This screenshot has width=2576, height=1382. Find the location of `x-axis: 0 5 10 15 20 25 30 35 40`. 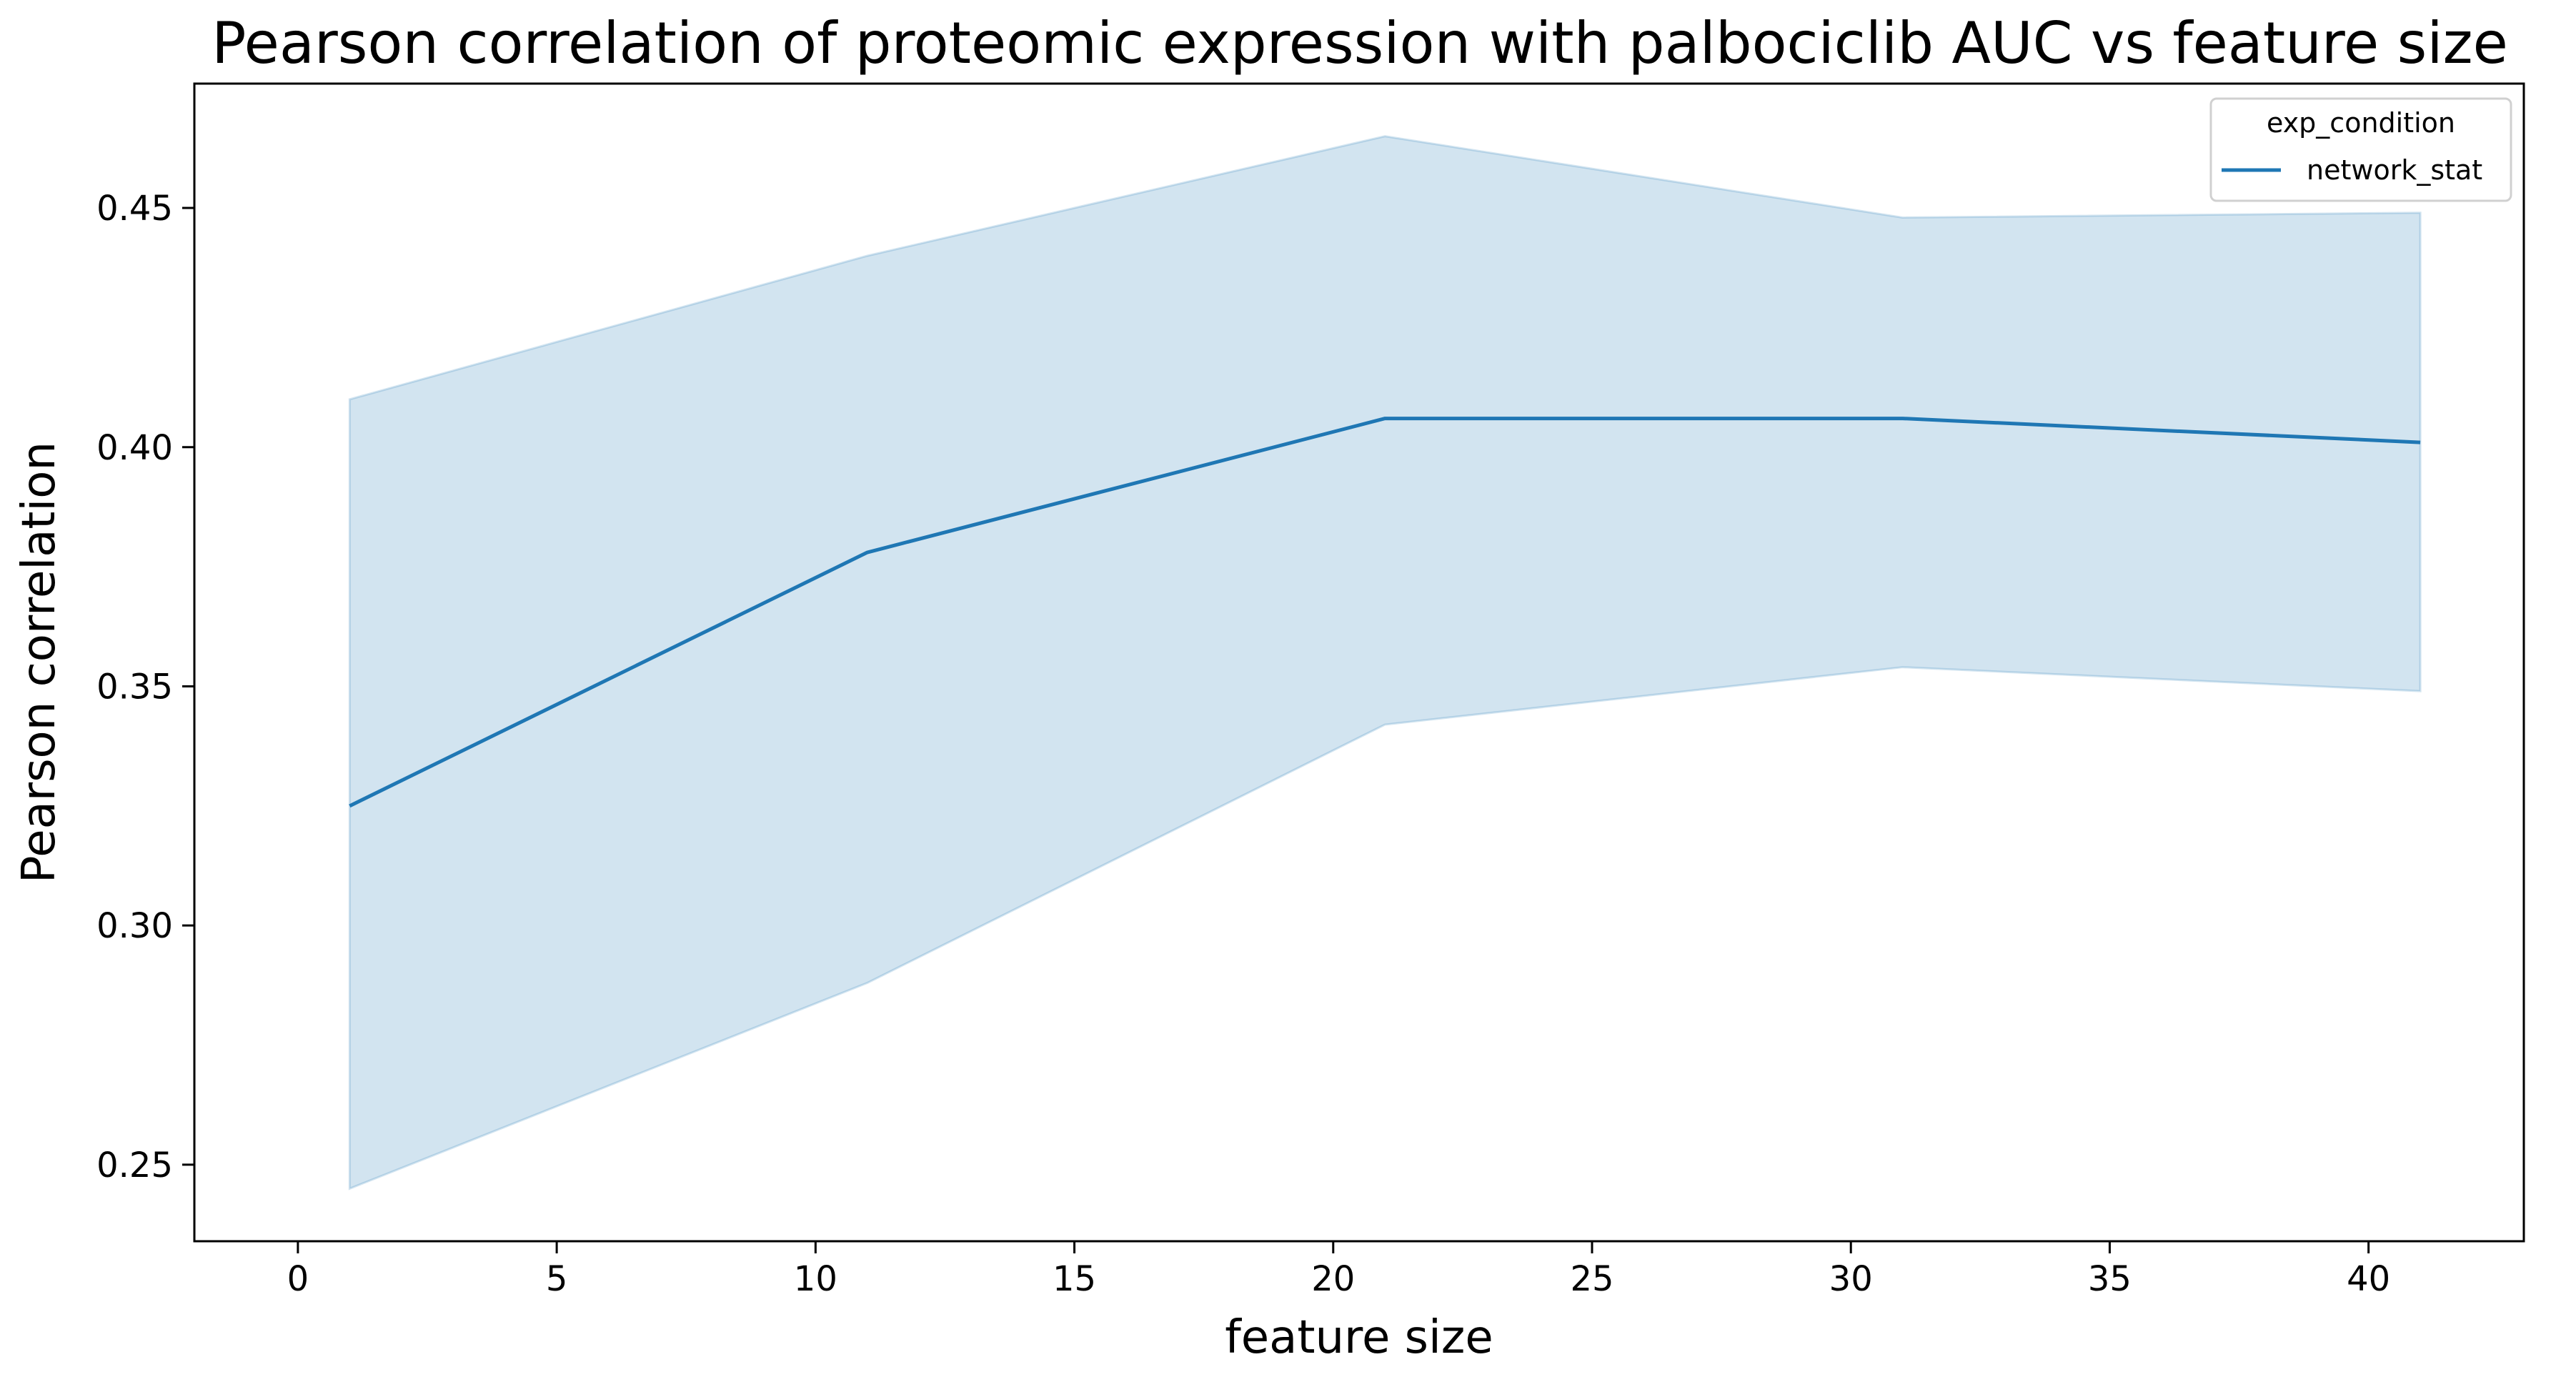

x-axis: 0 5 10 15 20 25 30 35 40 is located at coordinates (1338, 1270).